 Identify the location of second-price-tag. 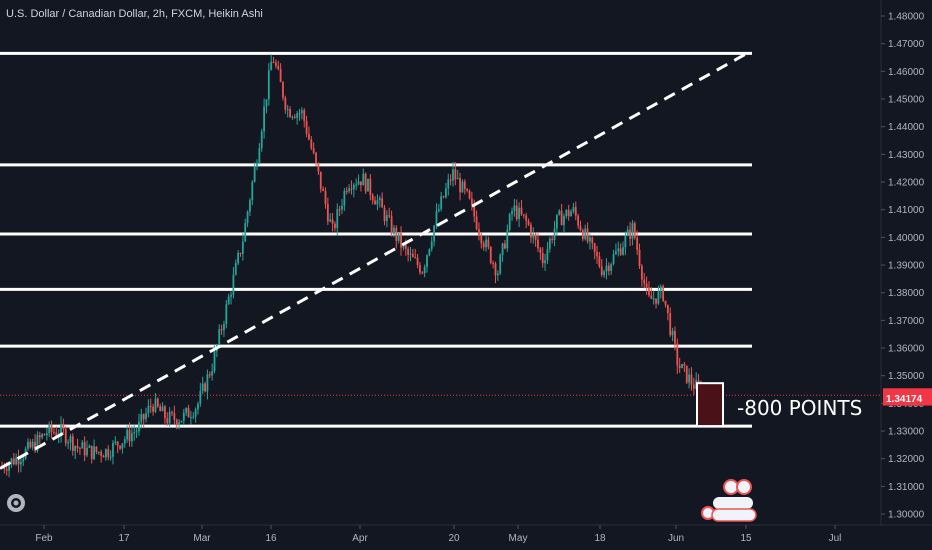
(907, 398).